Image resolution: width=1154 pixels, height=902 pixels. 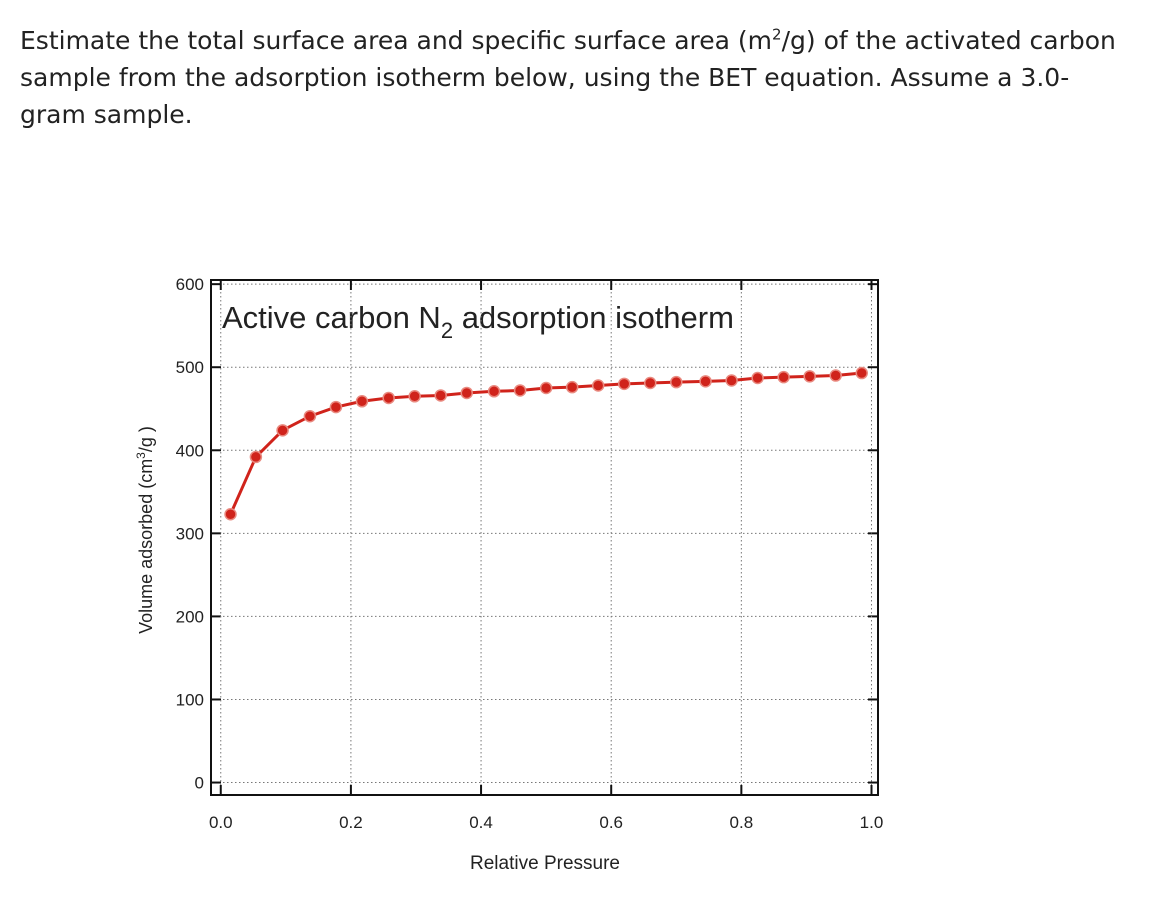 I want to click on x-tick-label: 0.4, so click(x=481, y=822).